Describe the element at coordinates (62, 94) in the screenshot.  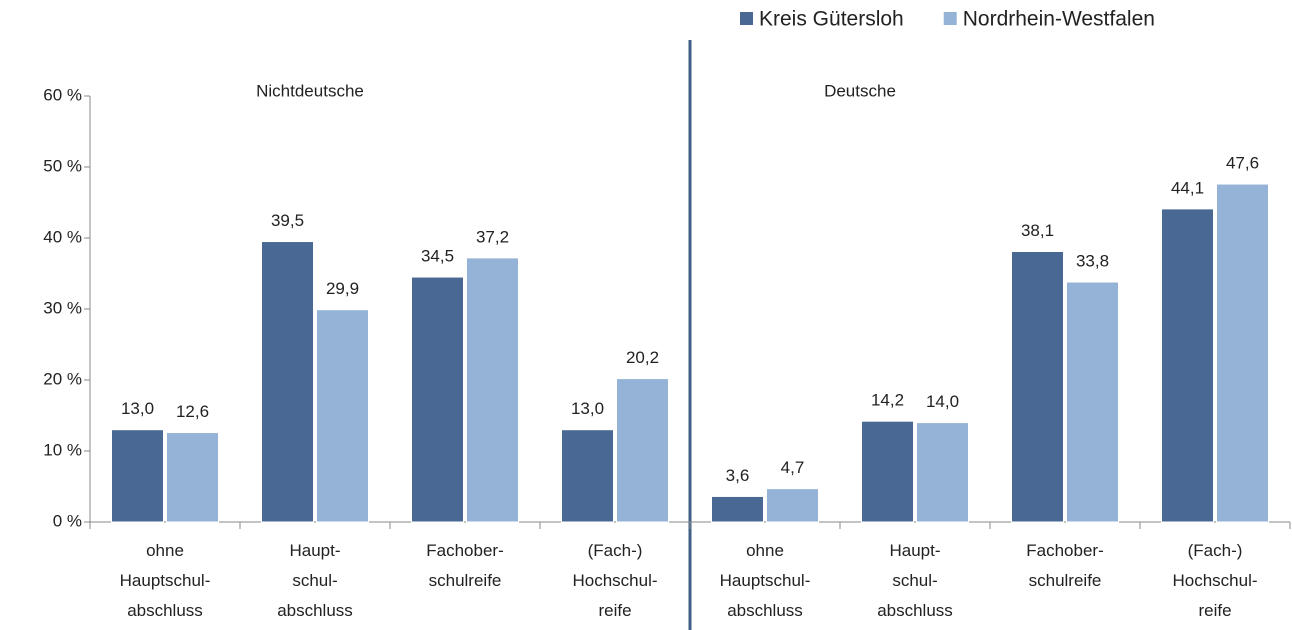
I see `y-tick-label: 60 %` at that location.